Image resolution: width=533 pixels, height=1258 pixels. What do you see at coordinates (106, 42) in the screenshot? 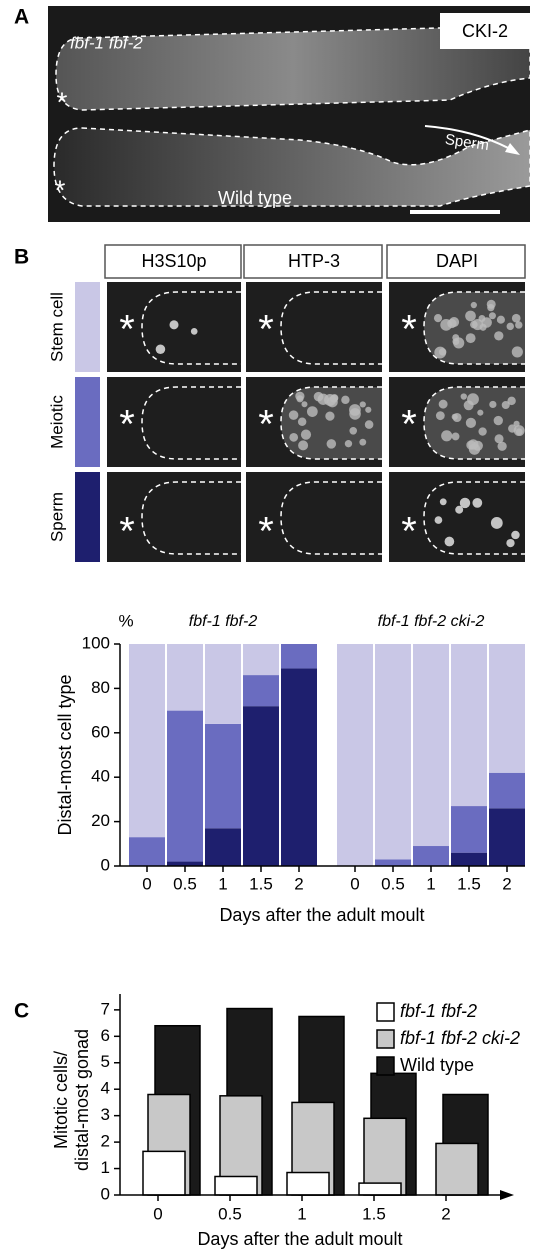
I see `genotype-label: fbf-1 fbf-2` at bounding box center [106, 42].